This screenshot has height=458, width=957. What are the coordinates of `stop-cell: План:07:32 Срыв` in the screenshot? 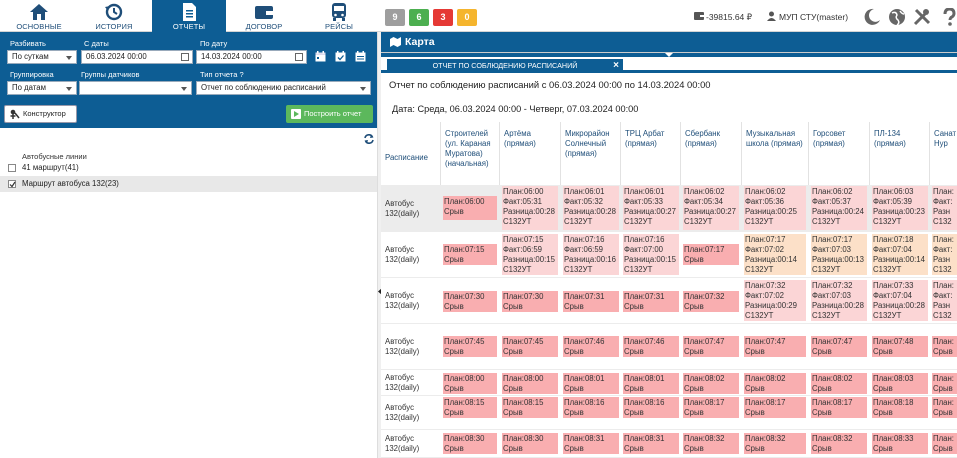 It's located at (711, 301).